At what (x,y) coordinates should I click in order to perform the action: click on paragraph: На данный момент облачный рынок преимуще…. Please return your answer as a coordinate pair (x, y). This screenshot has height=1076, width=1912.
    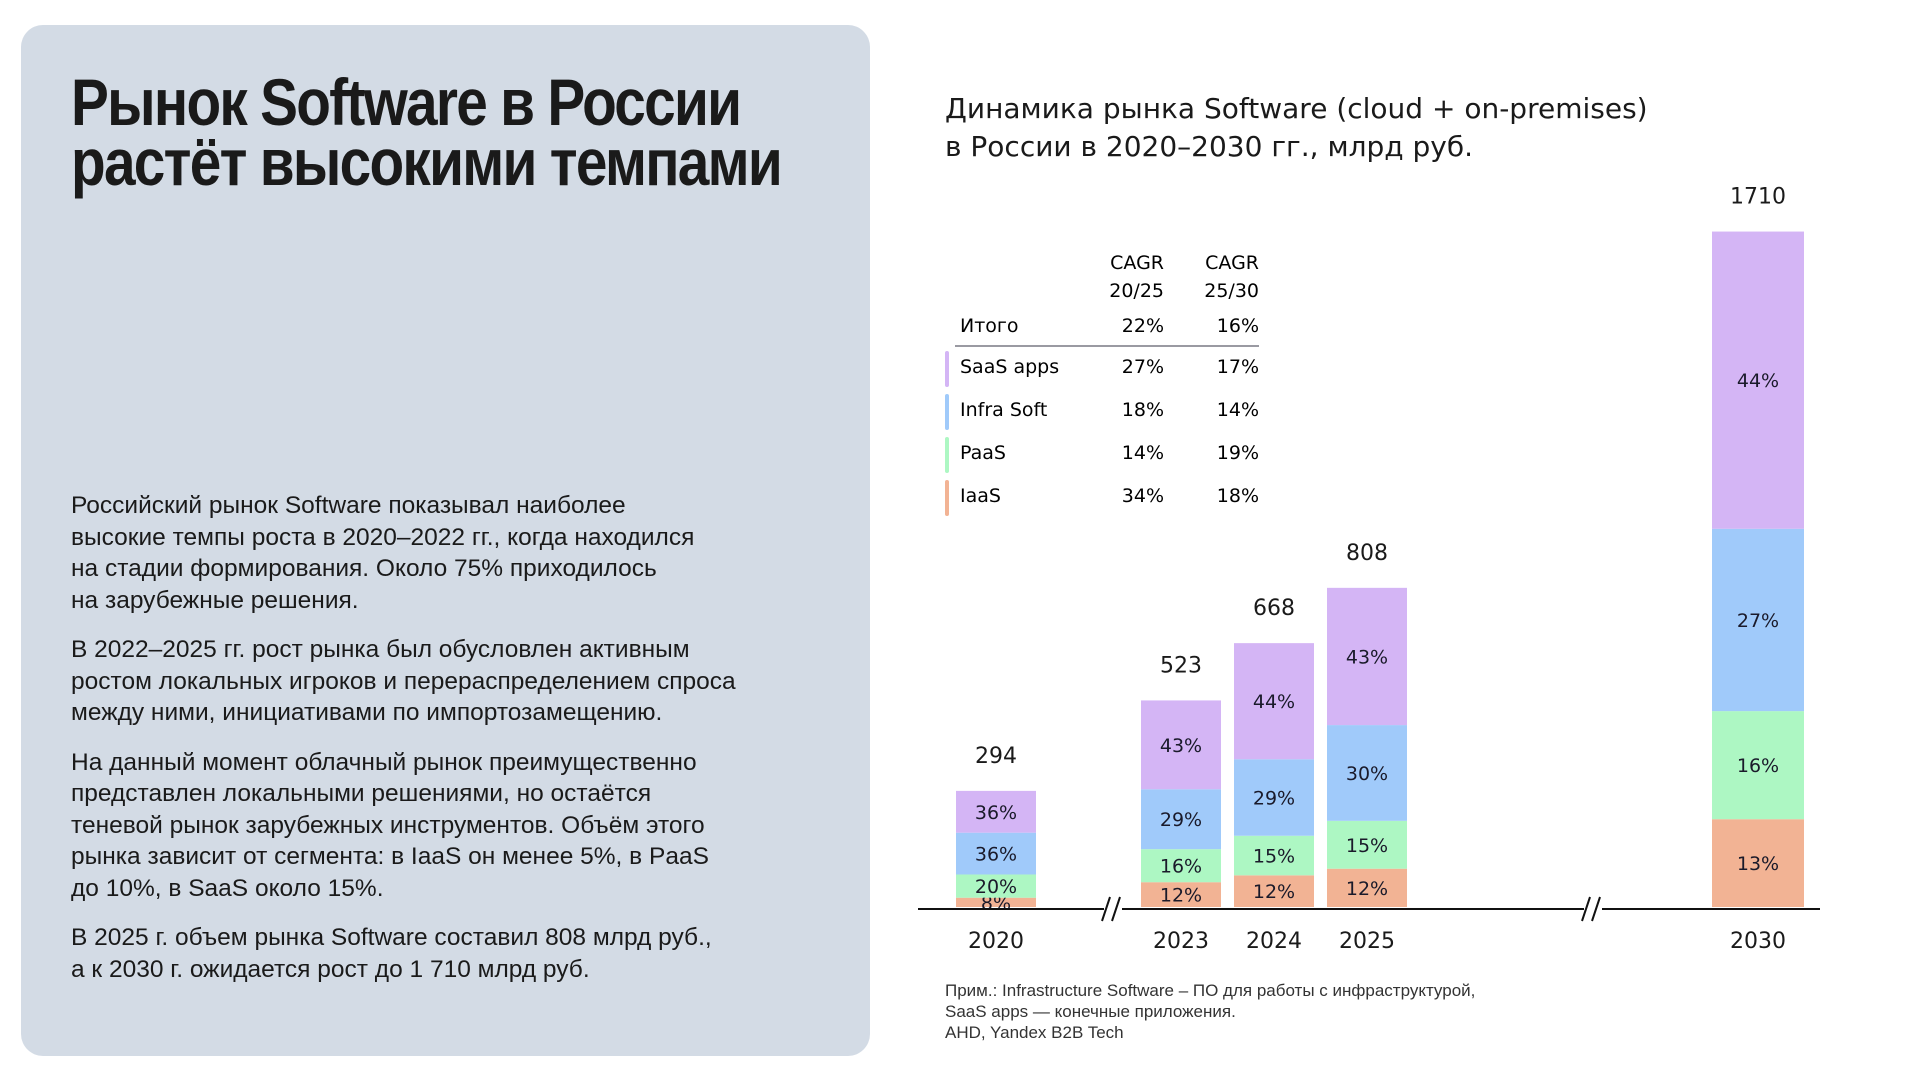
    Looking at the image, I should click on (390, 825).